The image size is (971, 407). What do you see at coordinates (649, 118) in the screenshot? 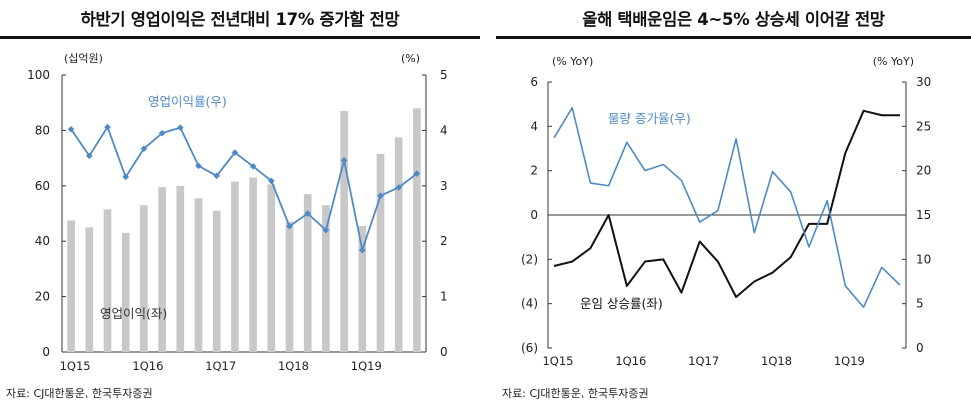
I see `volume-annotation: 물량 증가율(우)` at bounding box center [649, 118].